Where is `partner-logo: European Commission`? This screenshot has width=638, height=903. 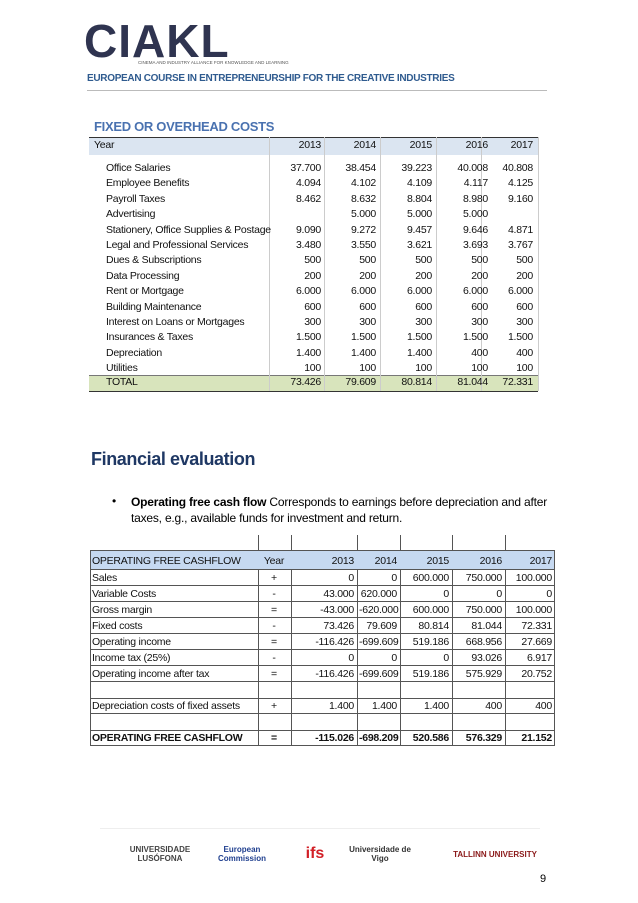
partner-logo: European Commission is located at coordinates (241, 854).